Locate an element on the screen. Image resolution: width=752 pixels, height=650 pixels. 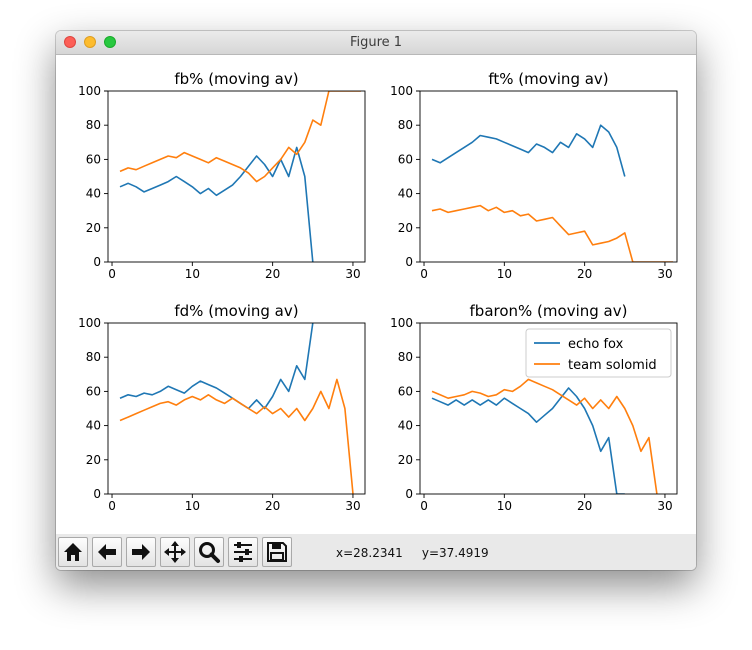
save-button is located at coordinates (277, 552).